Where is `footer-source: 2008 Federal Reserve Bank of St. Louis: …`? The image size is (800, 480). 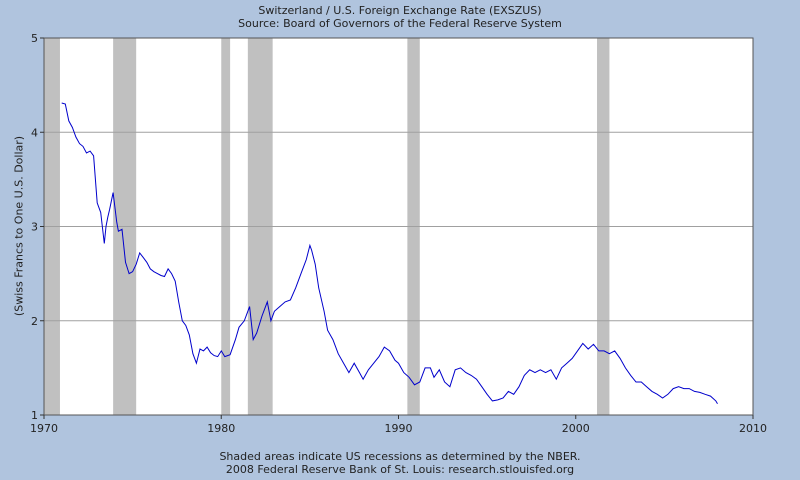
footer-source: 2008 Federal Reserve Bank of St. Louis: … is located at coordinates (400, 469).